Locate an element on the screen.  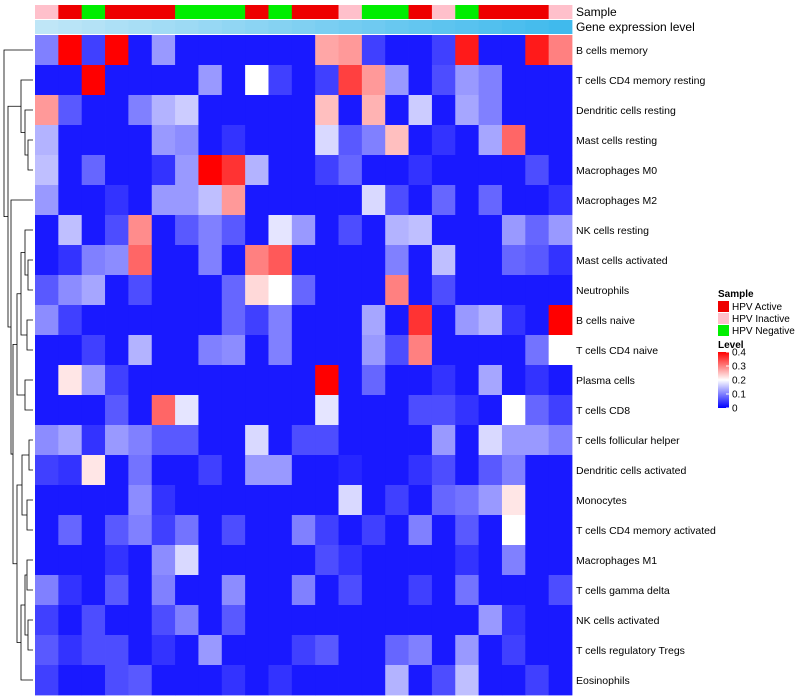
row-label: B cells memory is located at coordinates (612, 51).